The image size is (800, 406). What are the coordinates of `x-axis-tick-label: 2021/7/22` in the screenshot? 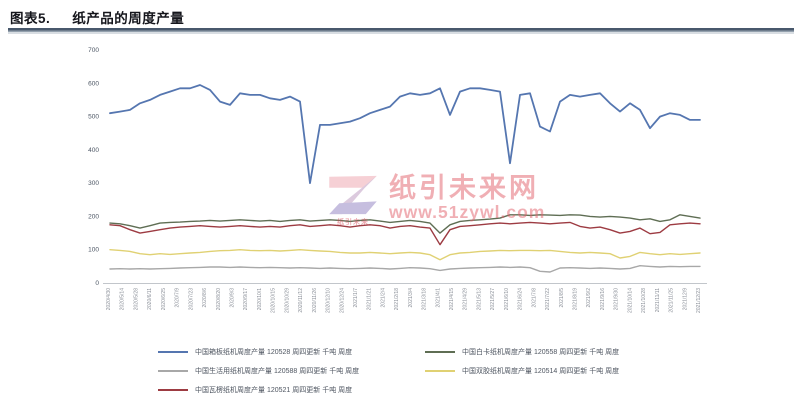 It's located at (548, 299).